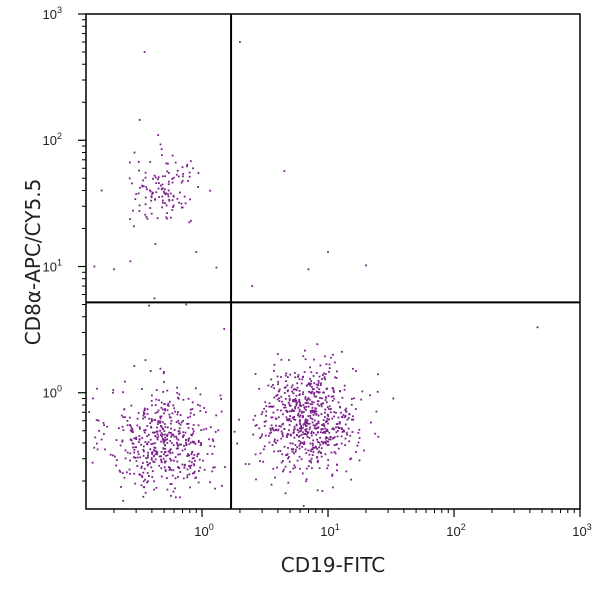 Image resolution: width=600 pixels, height=590 pixels. What do you see at coordinates (59, 389) in the screenshot?
I see `y-tick-exponent: 0` at bounding box center [59, 389].